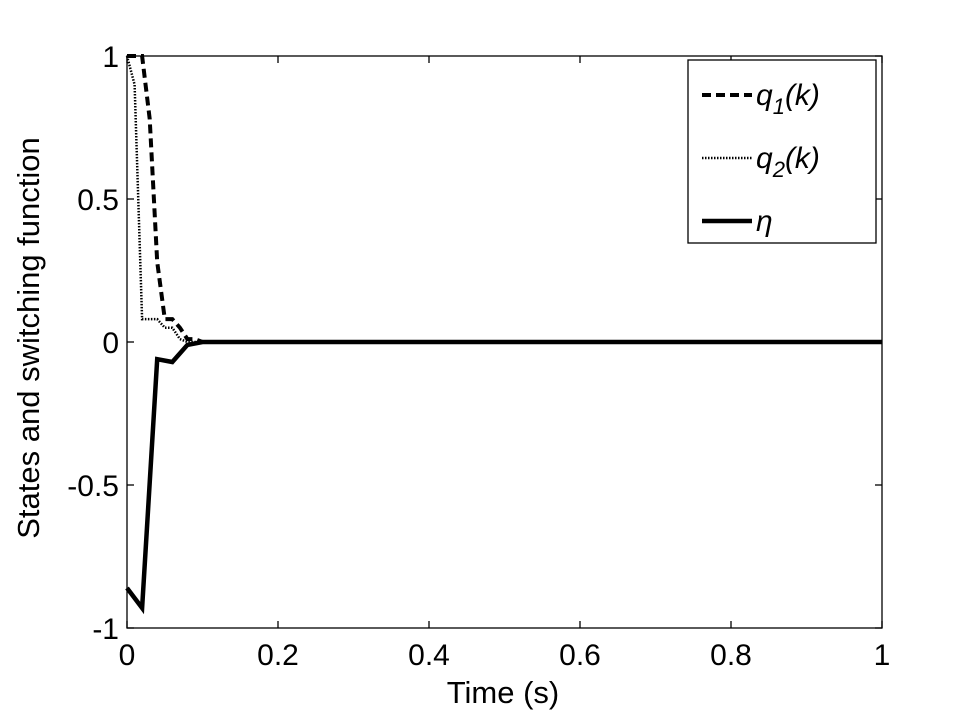 Image resolution: width=976 pixels, height=716 pixels. I want to click on y-tick-label: 0, so click(110, 343).